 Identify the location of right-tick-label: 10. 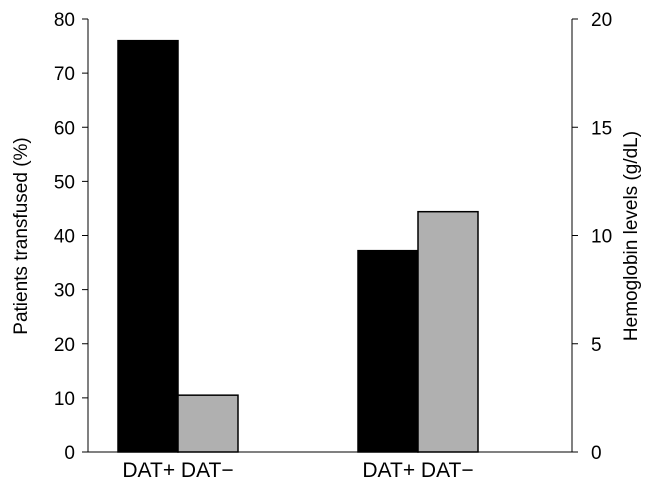
(601, 237).